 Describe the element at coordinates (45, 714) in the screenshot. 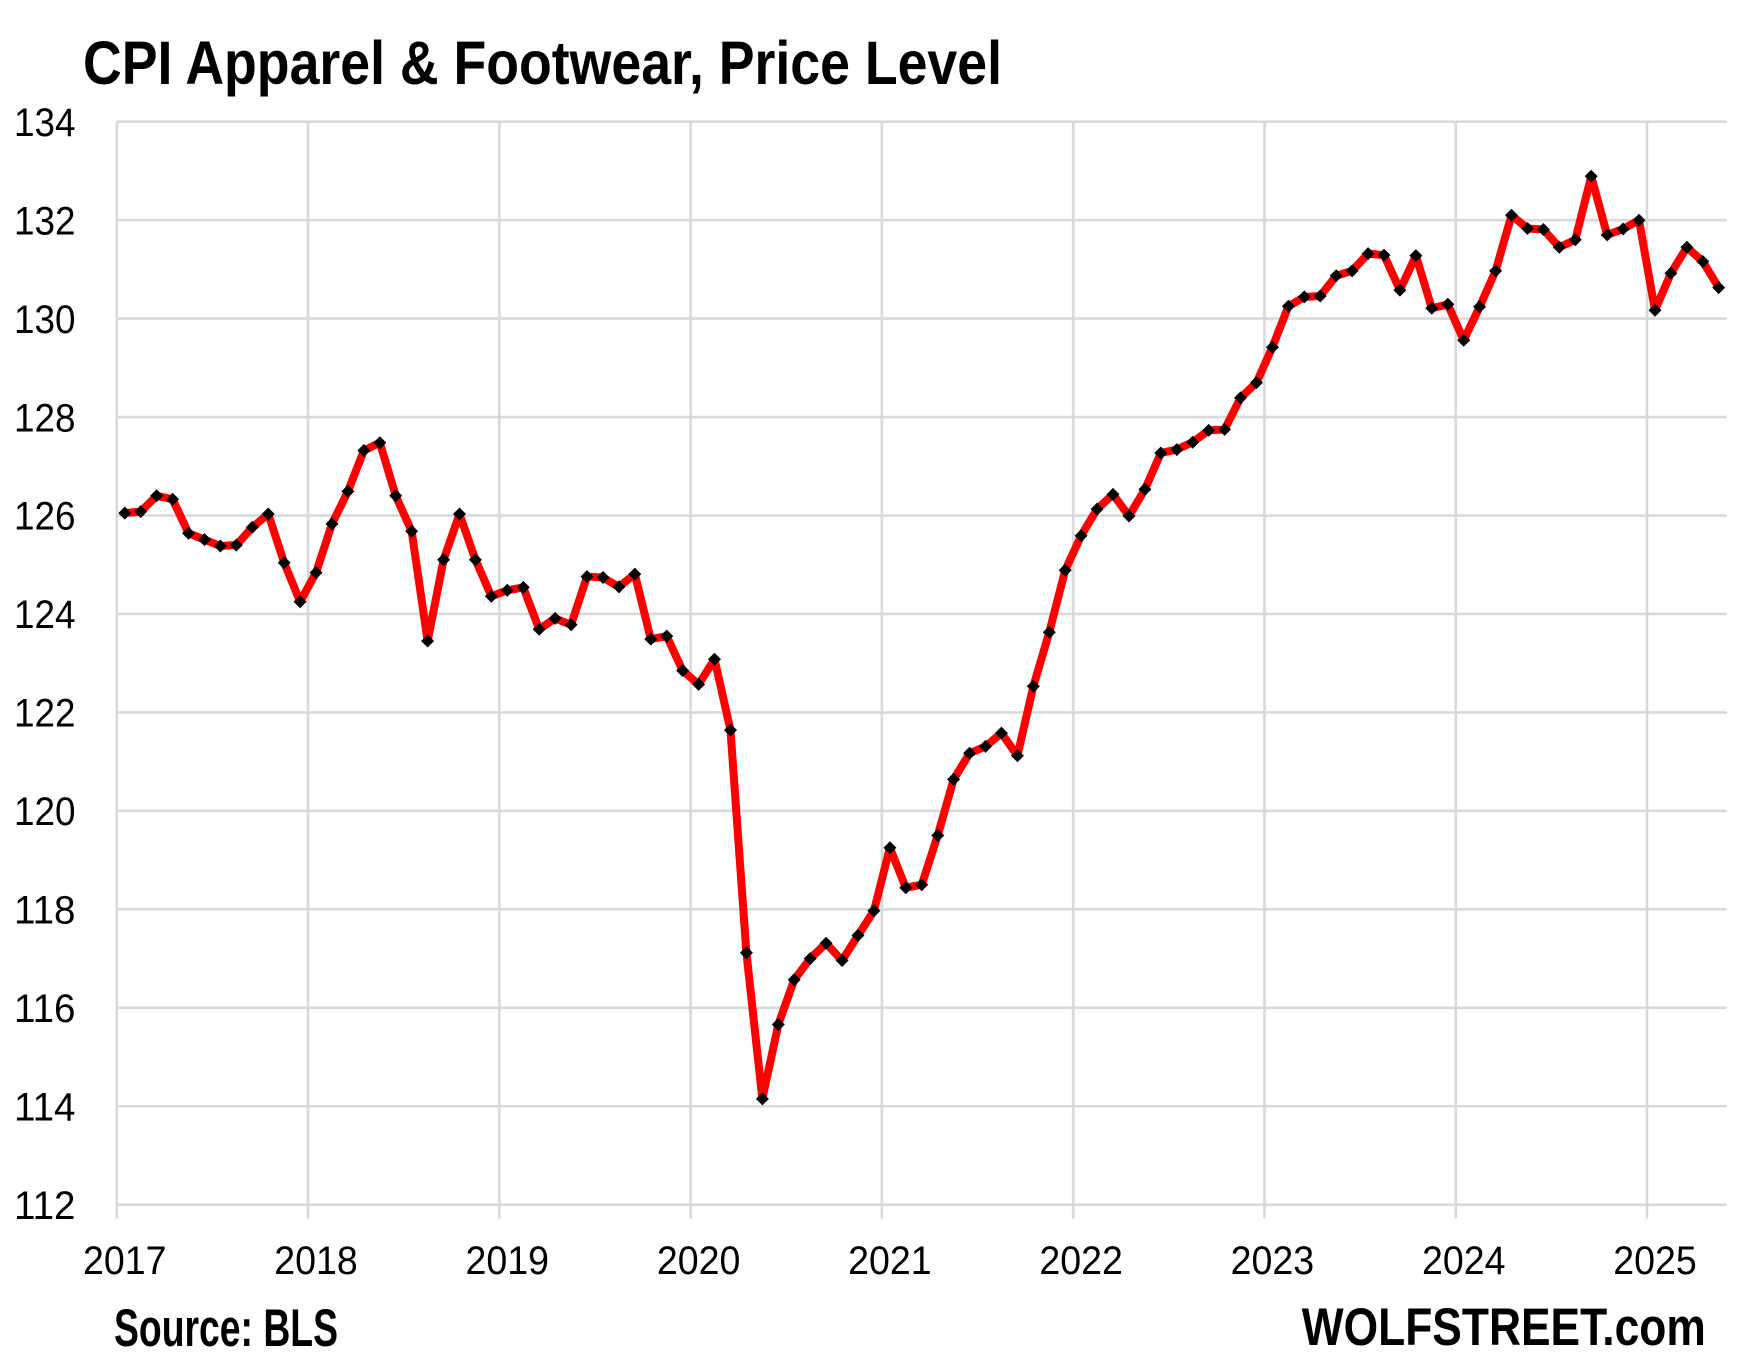

I see `svg-text: 122` at that location.